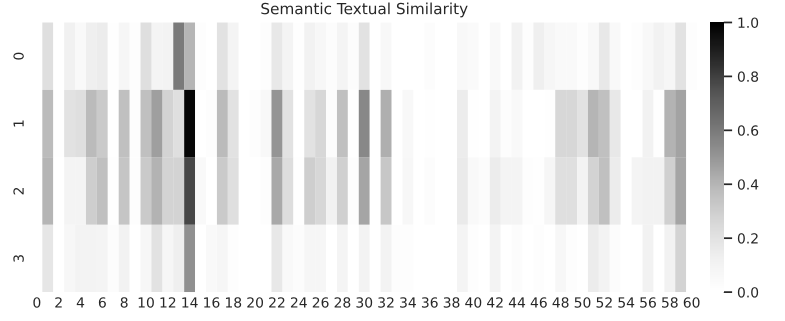 Image resolution: width=785 pixels, height=321 pixels. What do you see at coordinates (748, 292) in the screenshot?
I see `color-bar-label: 0.0` at bounding box center [748, 292].